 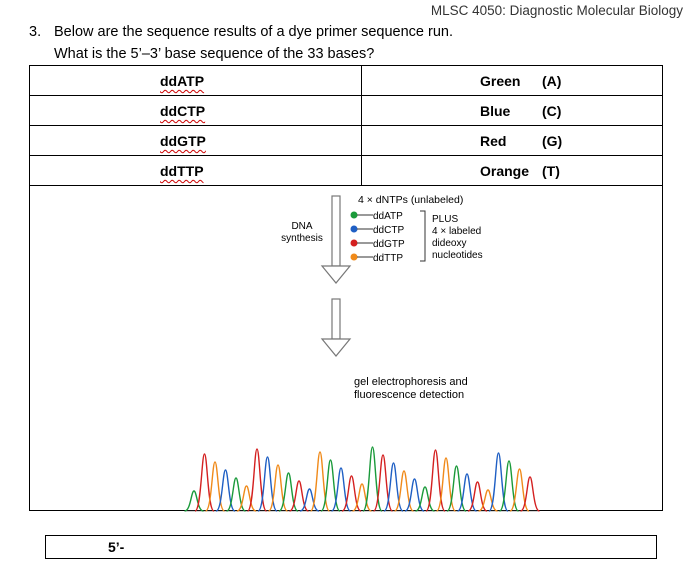 What do you see at coordinates (116, 547) in the screenshot?
I see `answer-prefix: 5’-` at bounding box center [116, 547].